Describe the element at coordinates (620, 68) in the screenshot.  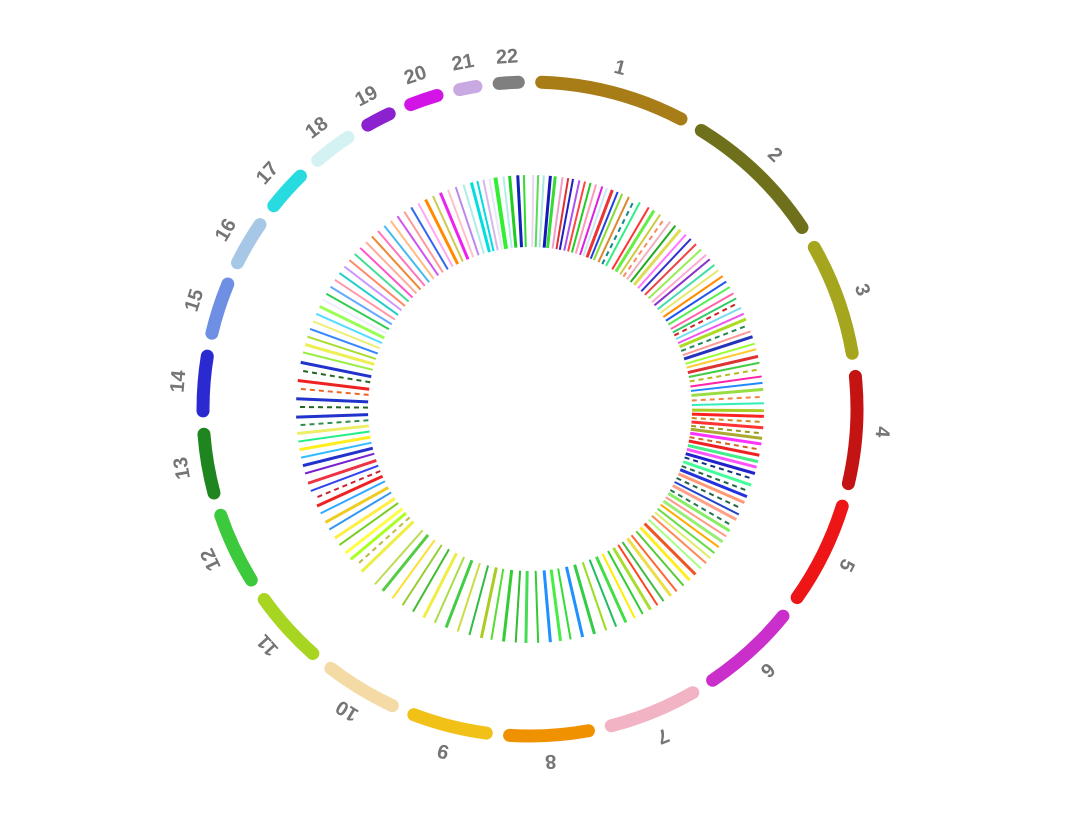
I see `chromosome-label-1: 1` at that location.